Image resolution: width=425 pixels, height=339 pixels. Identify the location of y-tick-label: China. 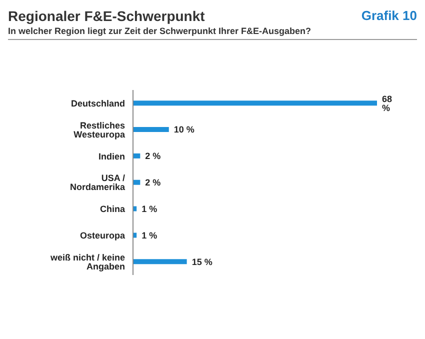
(113, 209).